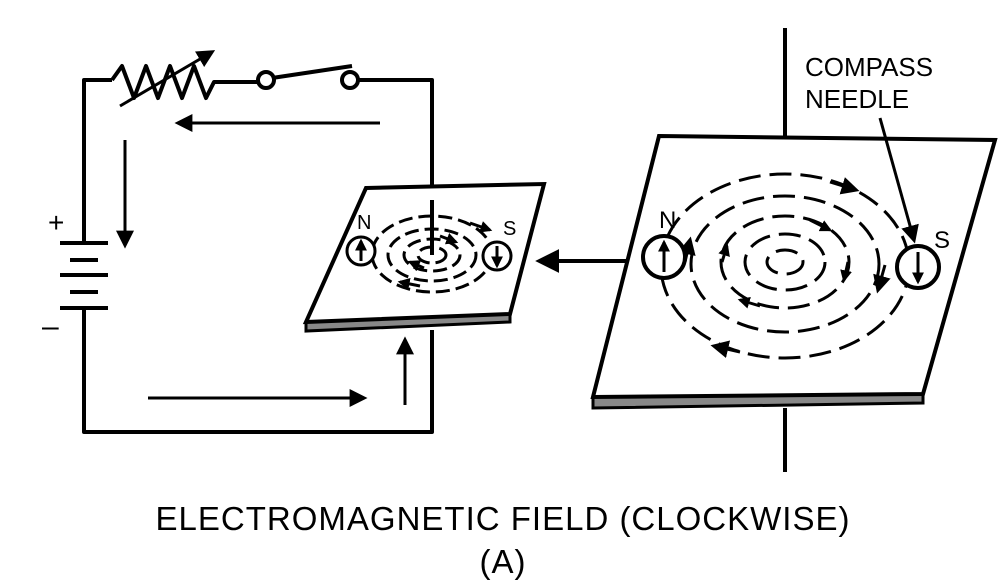 The image size is (1006, 585). What do you see at coordinates (84, 275) in the screenshot?
I see `battery` at bounding box center [84, 275].